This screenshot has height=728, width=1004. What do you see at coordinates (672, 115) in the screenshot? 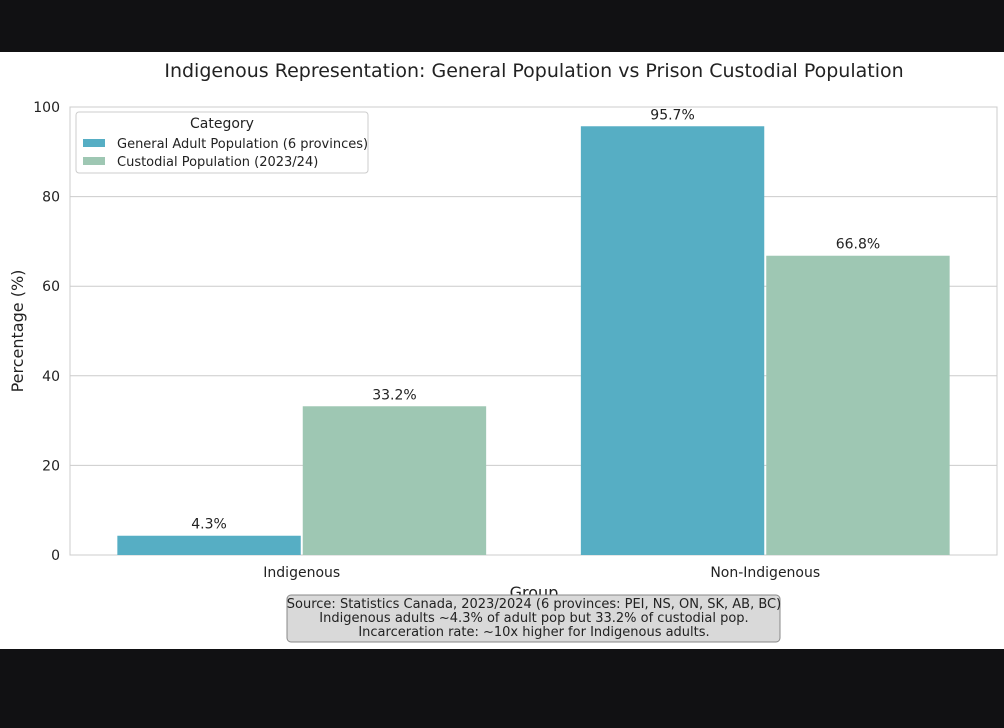
I see `bar-value-label: 95.7%` at bounding box center [672, 115].